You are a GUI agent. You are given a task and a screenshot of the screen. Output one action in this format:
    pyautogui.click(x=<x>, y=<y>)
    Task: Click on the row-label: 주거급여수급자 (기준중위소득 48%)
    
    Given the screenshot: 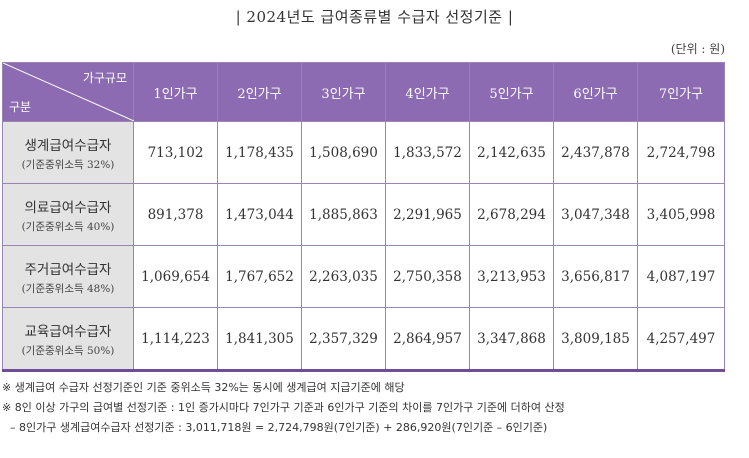 What is the action you would take?
    pyautogui.click(x=68, y=276)
    